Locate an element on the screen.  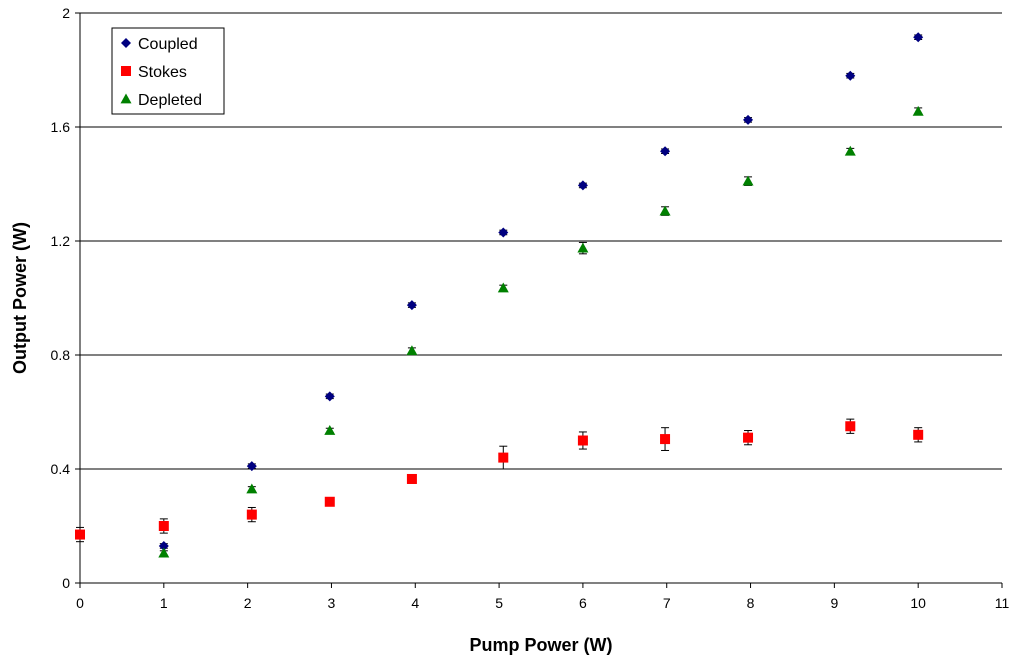
y-tick-label: 2 is located at coordinates (66, 13).